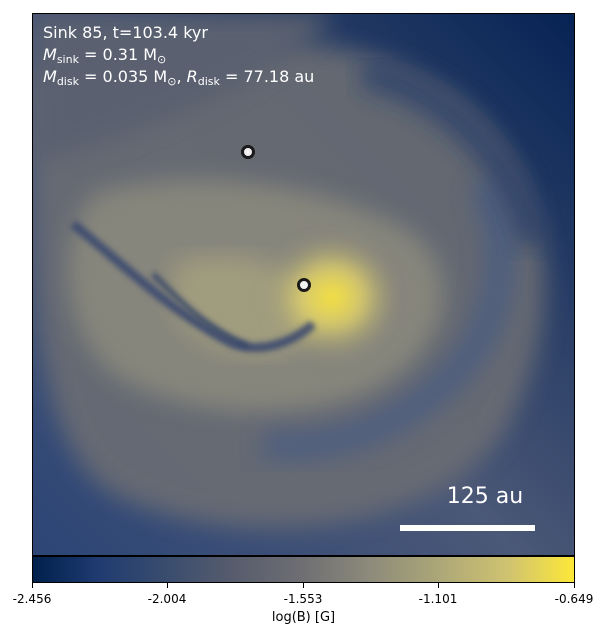 Image resolution: width=607 pixels, height=636 pixels. Describe the element at coordinates (105, 55) in the screenshot. I see `sink-mass: Msink = 0.31 M⊙` at that location.